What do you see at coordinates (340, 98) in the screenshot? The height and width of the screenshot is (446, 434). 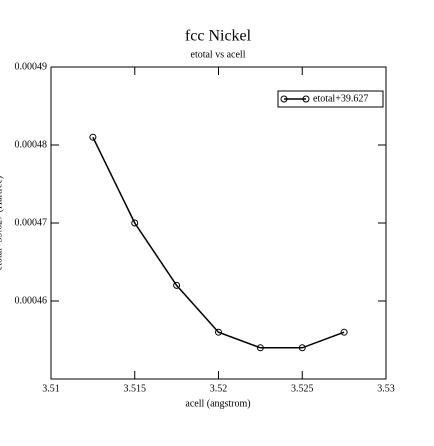 I see `legend-label: etotal+39.627` at bounding box center [340, 98].